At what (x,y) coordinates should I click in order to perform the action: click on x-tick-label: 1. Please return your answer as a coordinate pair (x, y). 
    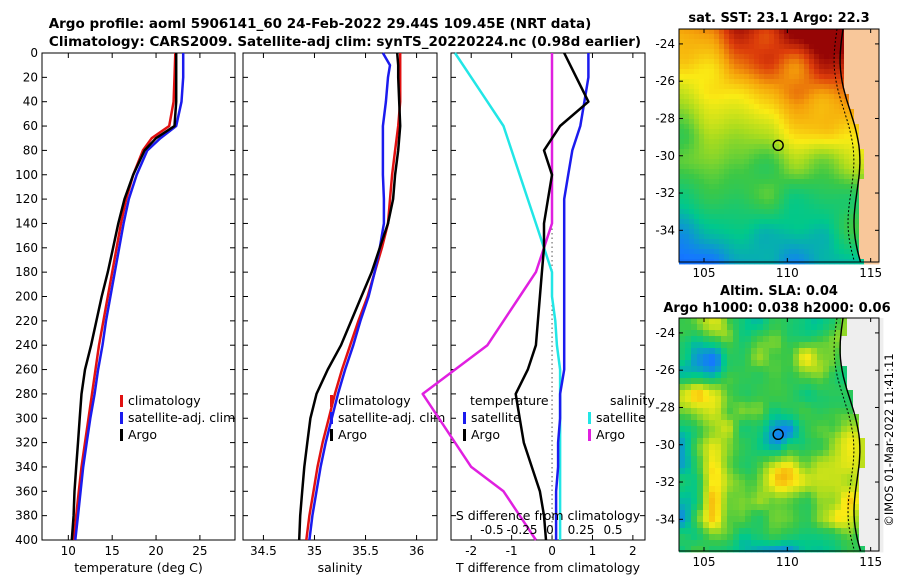
    Looking at the image, I should click on (593, 551).